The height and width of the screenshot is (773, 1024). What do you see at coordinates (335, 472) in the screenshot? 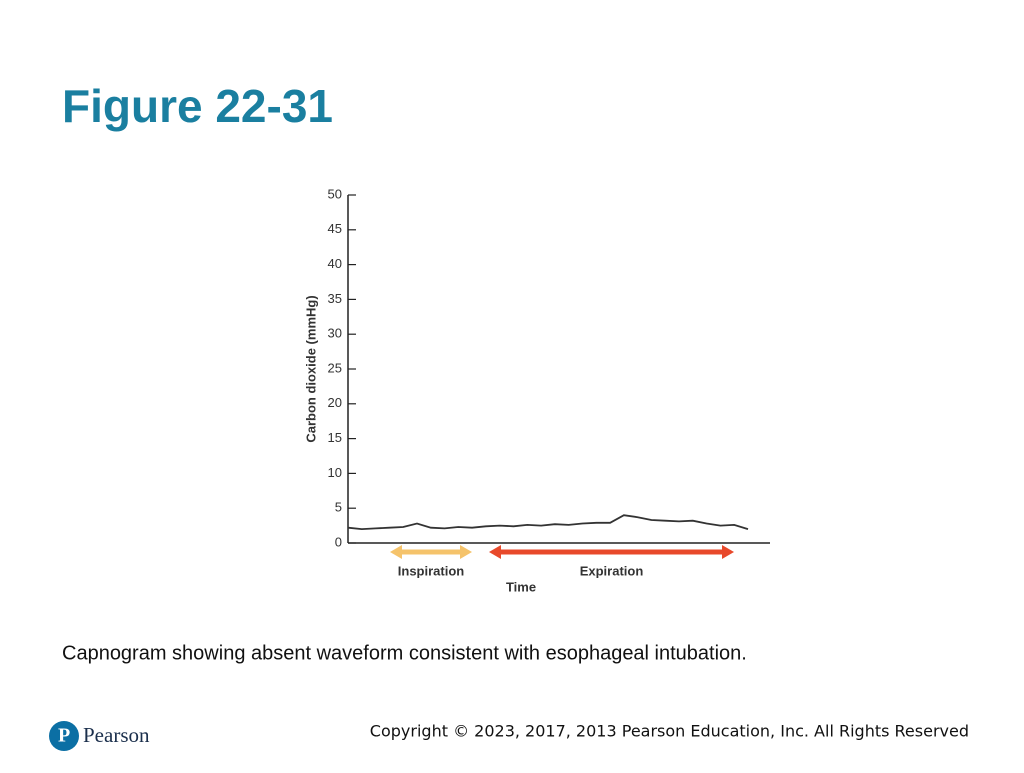
I see `y-tick-label: 10` at bounding box center [335, 472].